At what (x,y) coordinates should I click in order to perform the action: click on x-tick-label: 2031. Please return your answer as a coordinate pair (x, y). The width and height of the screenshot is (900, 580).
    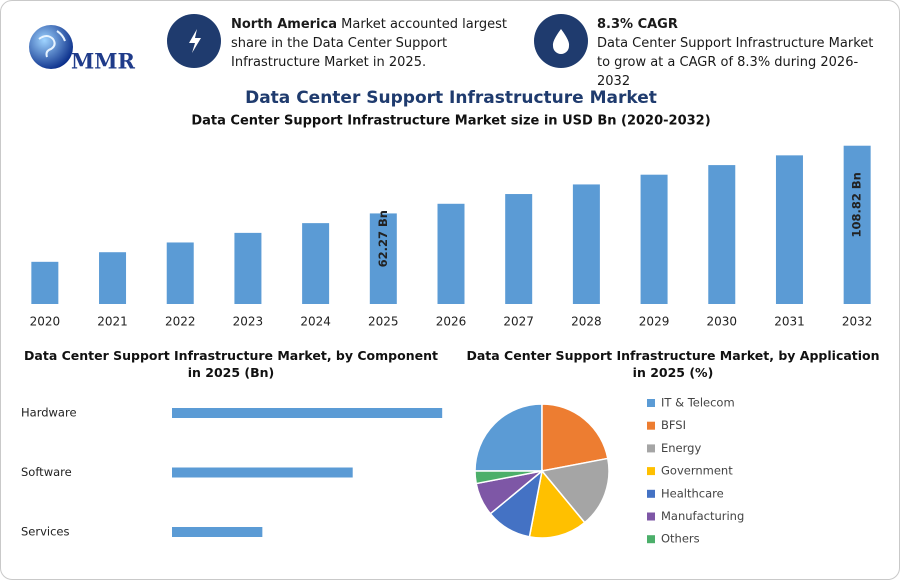
    Looking at the image, I should click on (789, 322).